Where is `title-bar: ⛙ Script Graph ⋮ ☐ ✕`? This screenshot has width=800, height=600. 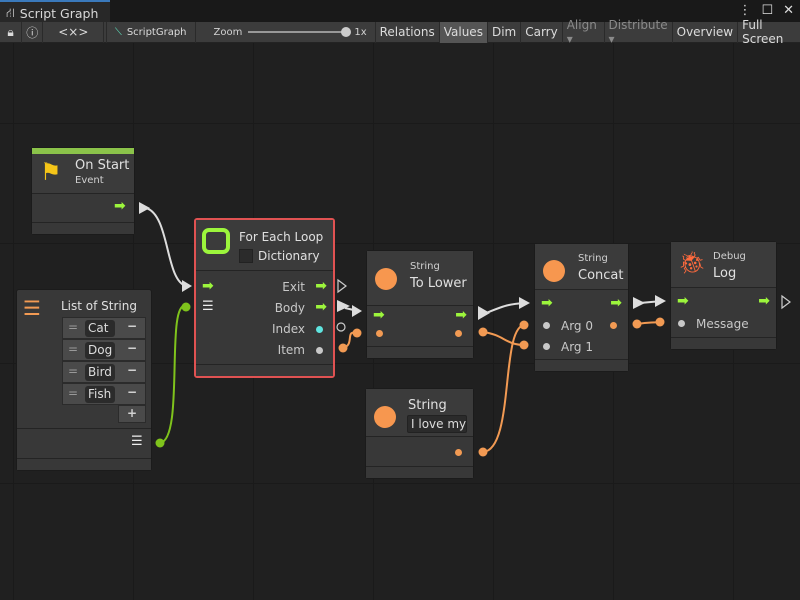 title-bar: ⛙ Script Graph ⋮ ☐ ✕ is located at coordinates (400, 11).